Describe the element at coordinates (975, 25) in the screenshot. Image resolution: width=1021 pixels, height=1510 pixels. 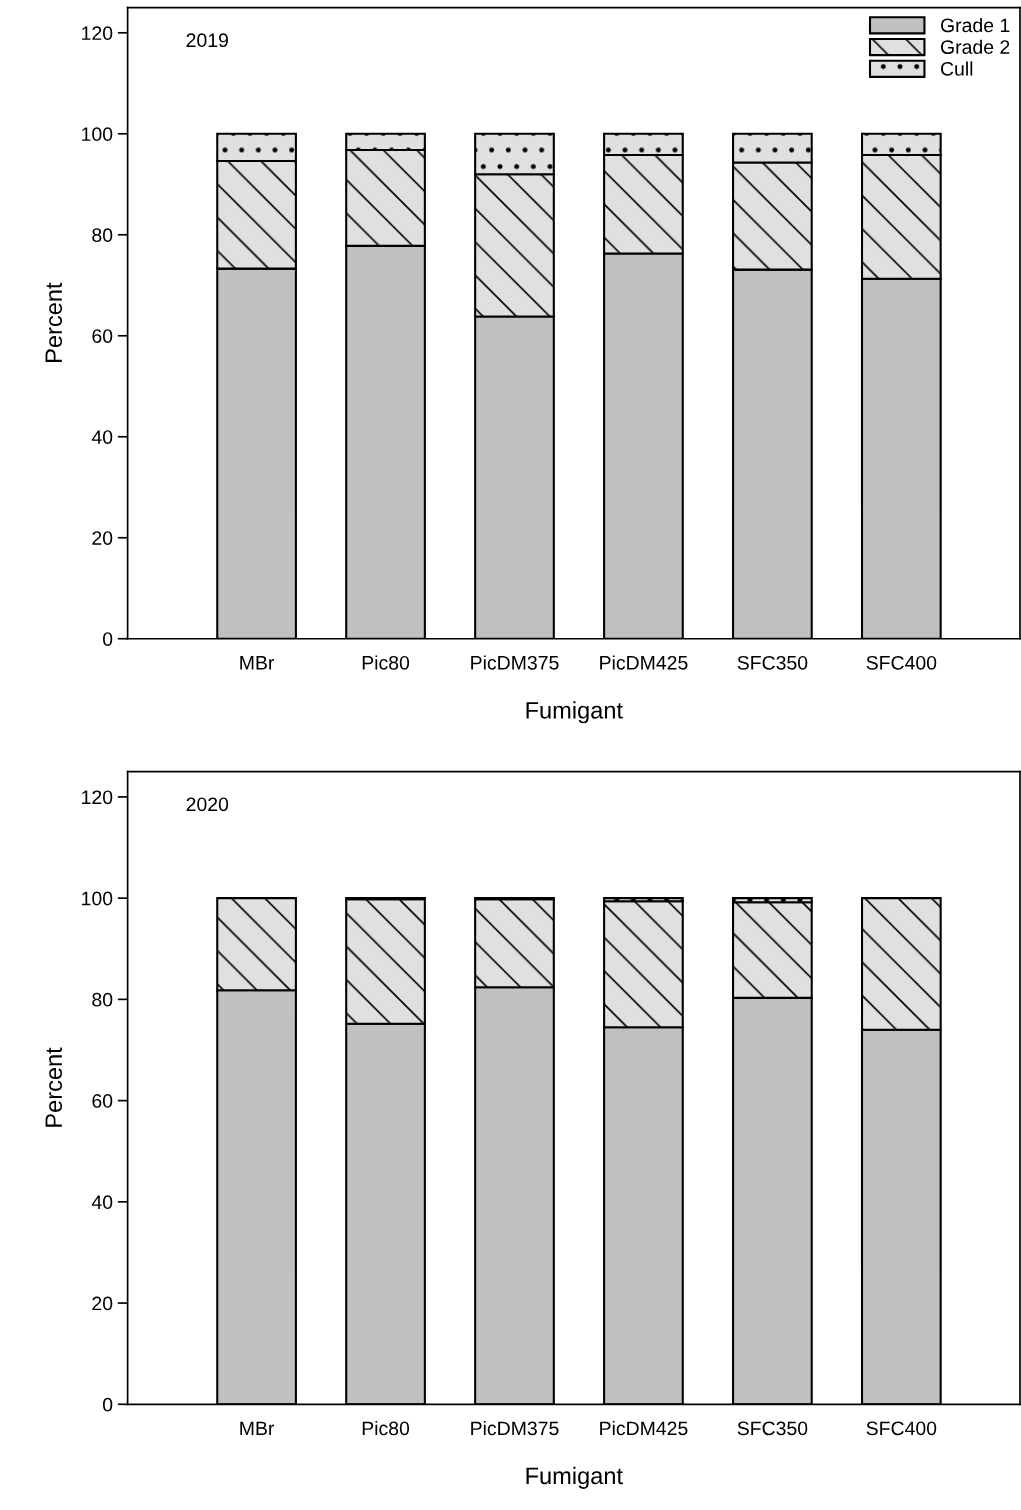
I see `legend-label: Grade 1` at that location.